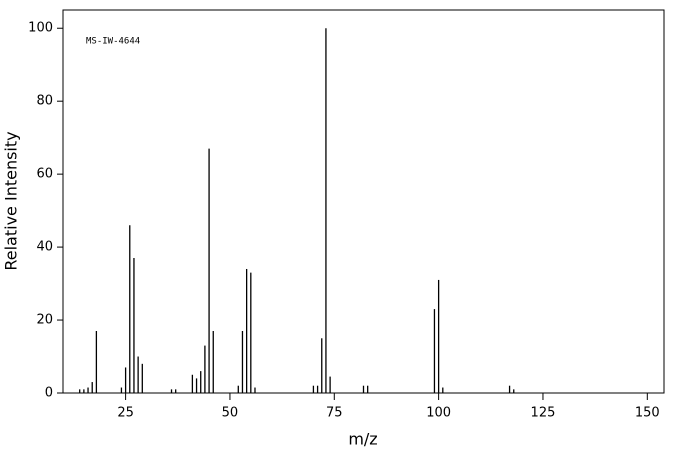 Image resolution: width=676 pixels, height=455 pixels. I want to click on y-tick-label: 20, so click(44, 320).